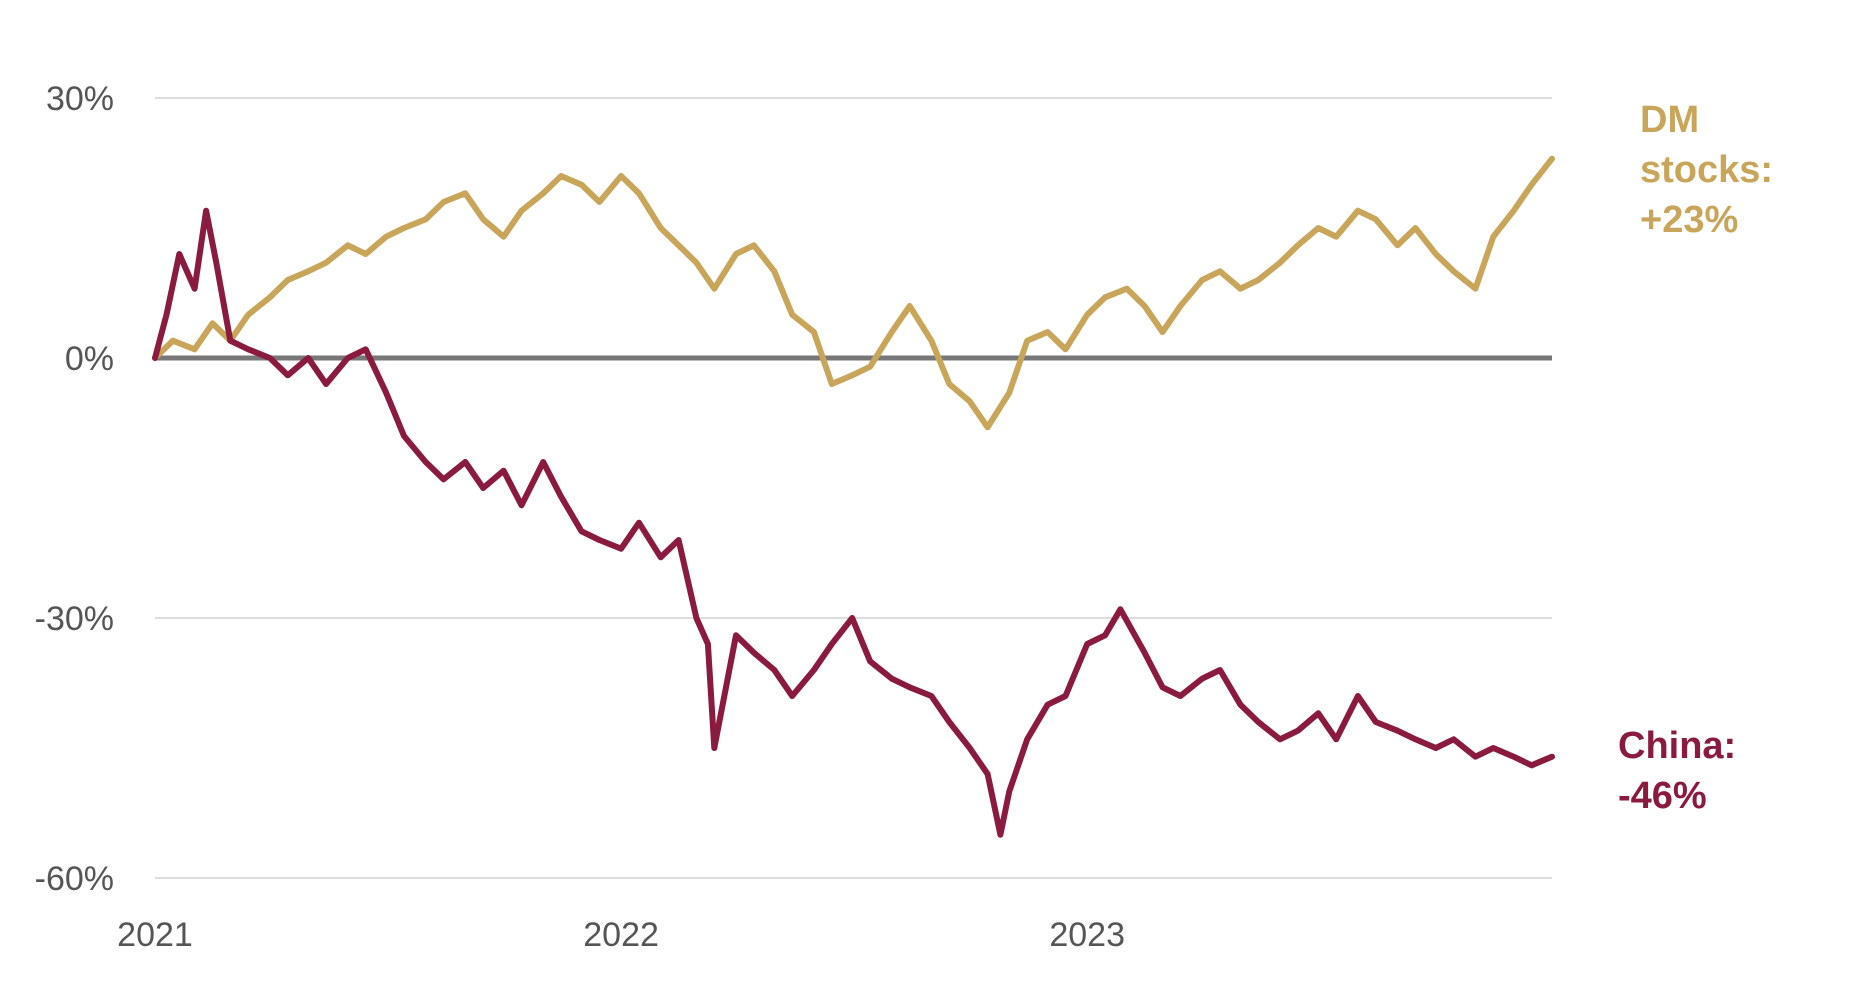 The image size is (1858, 992). I want to click on end-label-china: China: -46%, so click(1677, 771).